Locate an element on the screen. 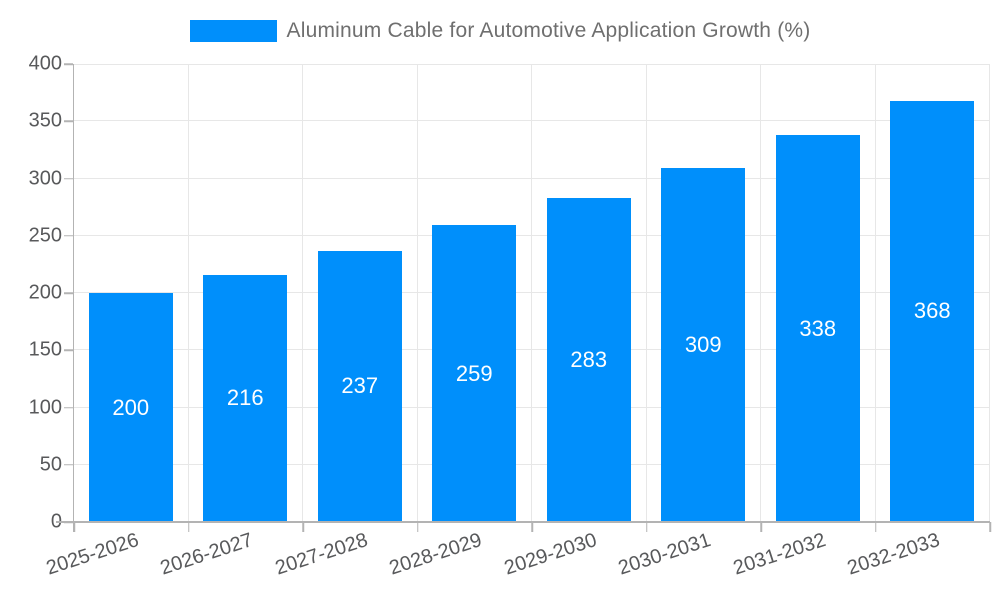 This screenshot has width=1000, height=600. bar-2029-2030: 283 is located at coordinates (588, 359).